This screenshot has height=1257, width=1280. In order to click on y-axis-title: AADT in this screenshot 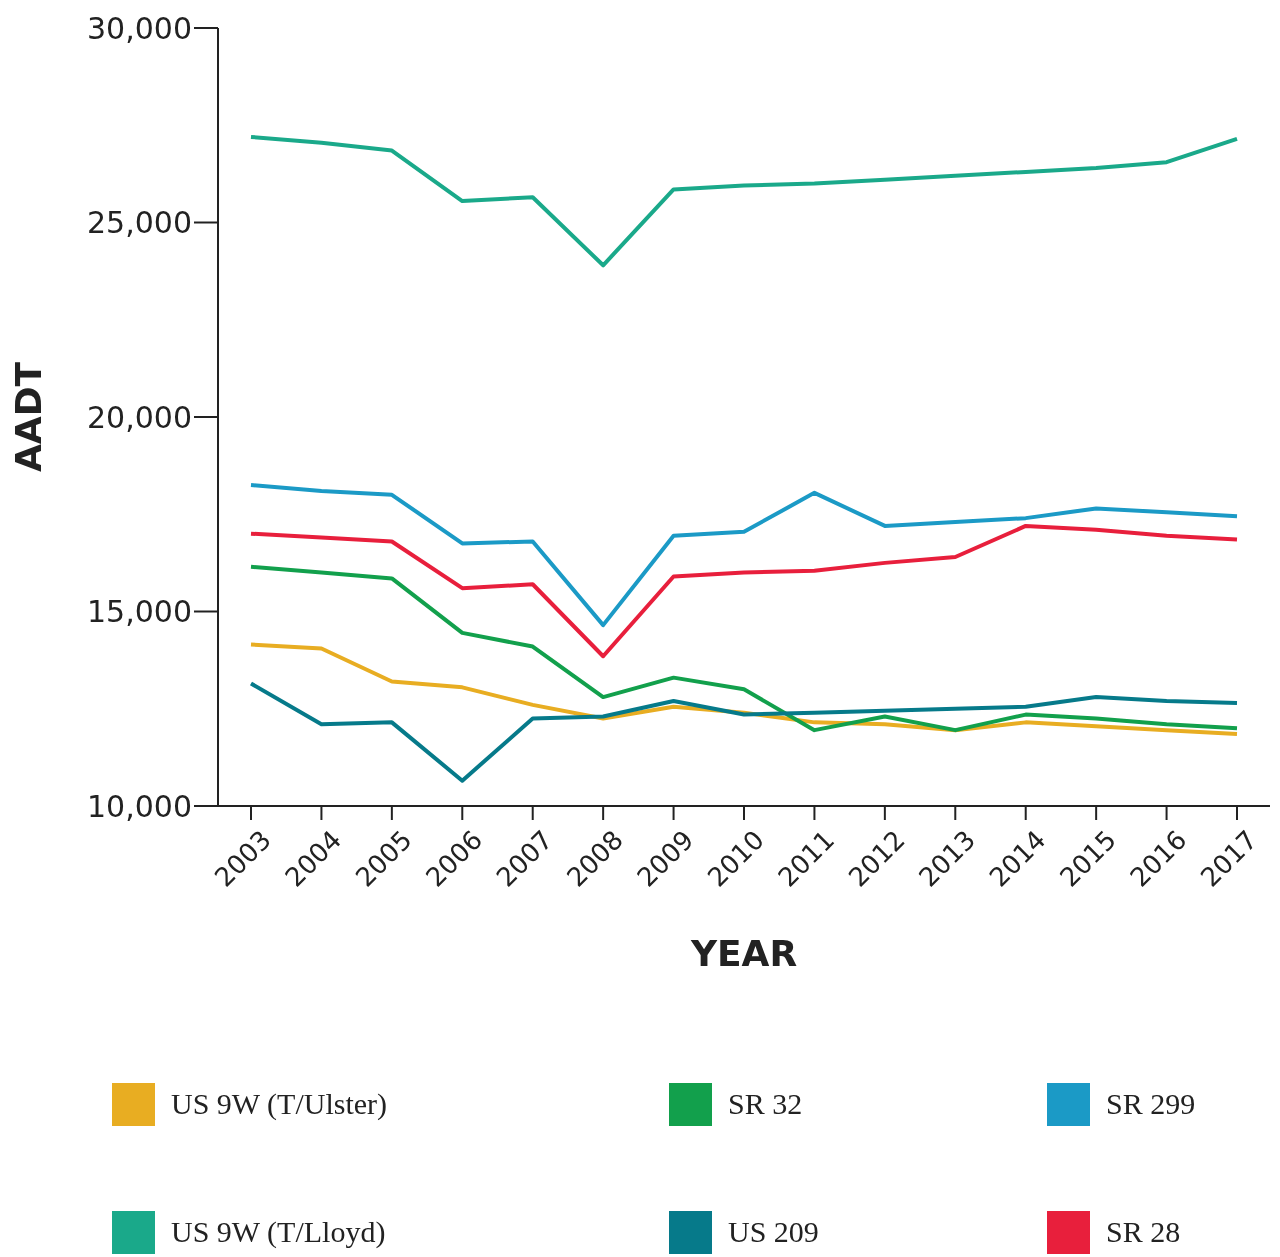, I will do `click(28, 417)`.